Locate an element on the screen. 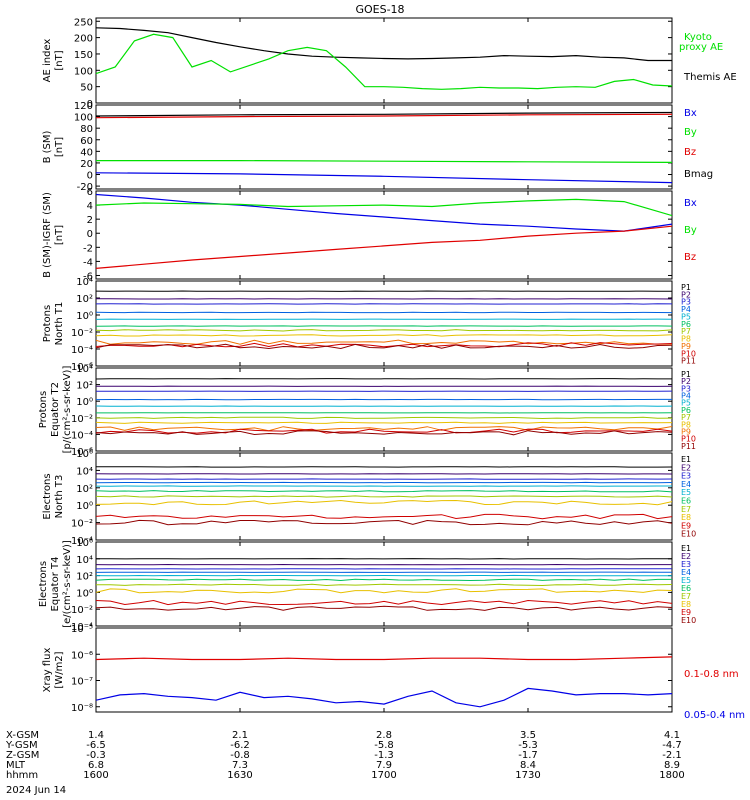 Image resolution: width=750 pixels, height=800 pixels. axis-label: Protons is located at coordinates (47, 323).